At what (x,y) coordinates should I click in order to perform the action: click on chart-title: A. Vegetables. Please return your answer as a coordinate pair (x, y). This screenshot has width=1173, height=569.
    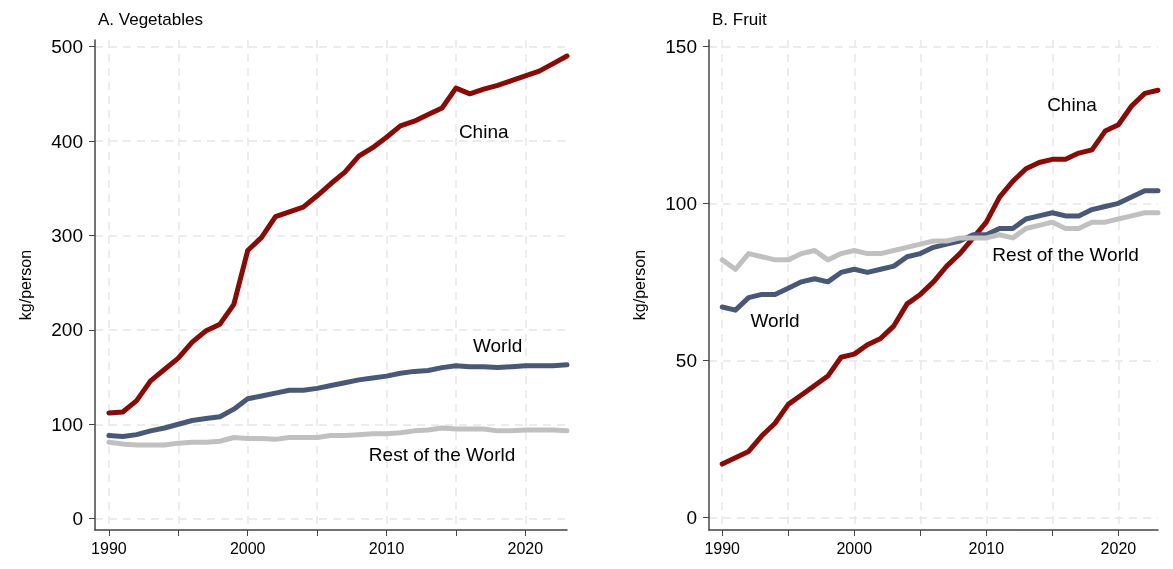
    Looking at the image, I should click on (150, 19).